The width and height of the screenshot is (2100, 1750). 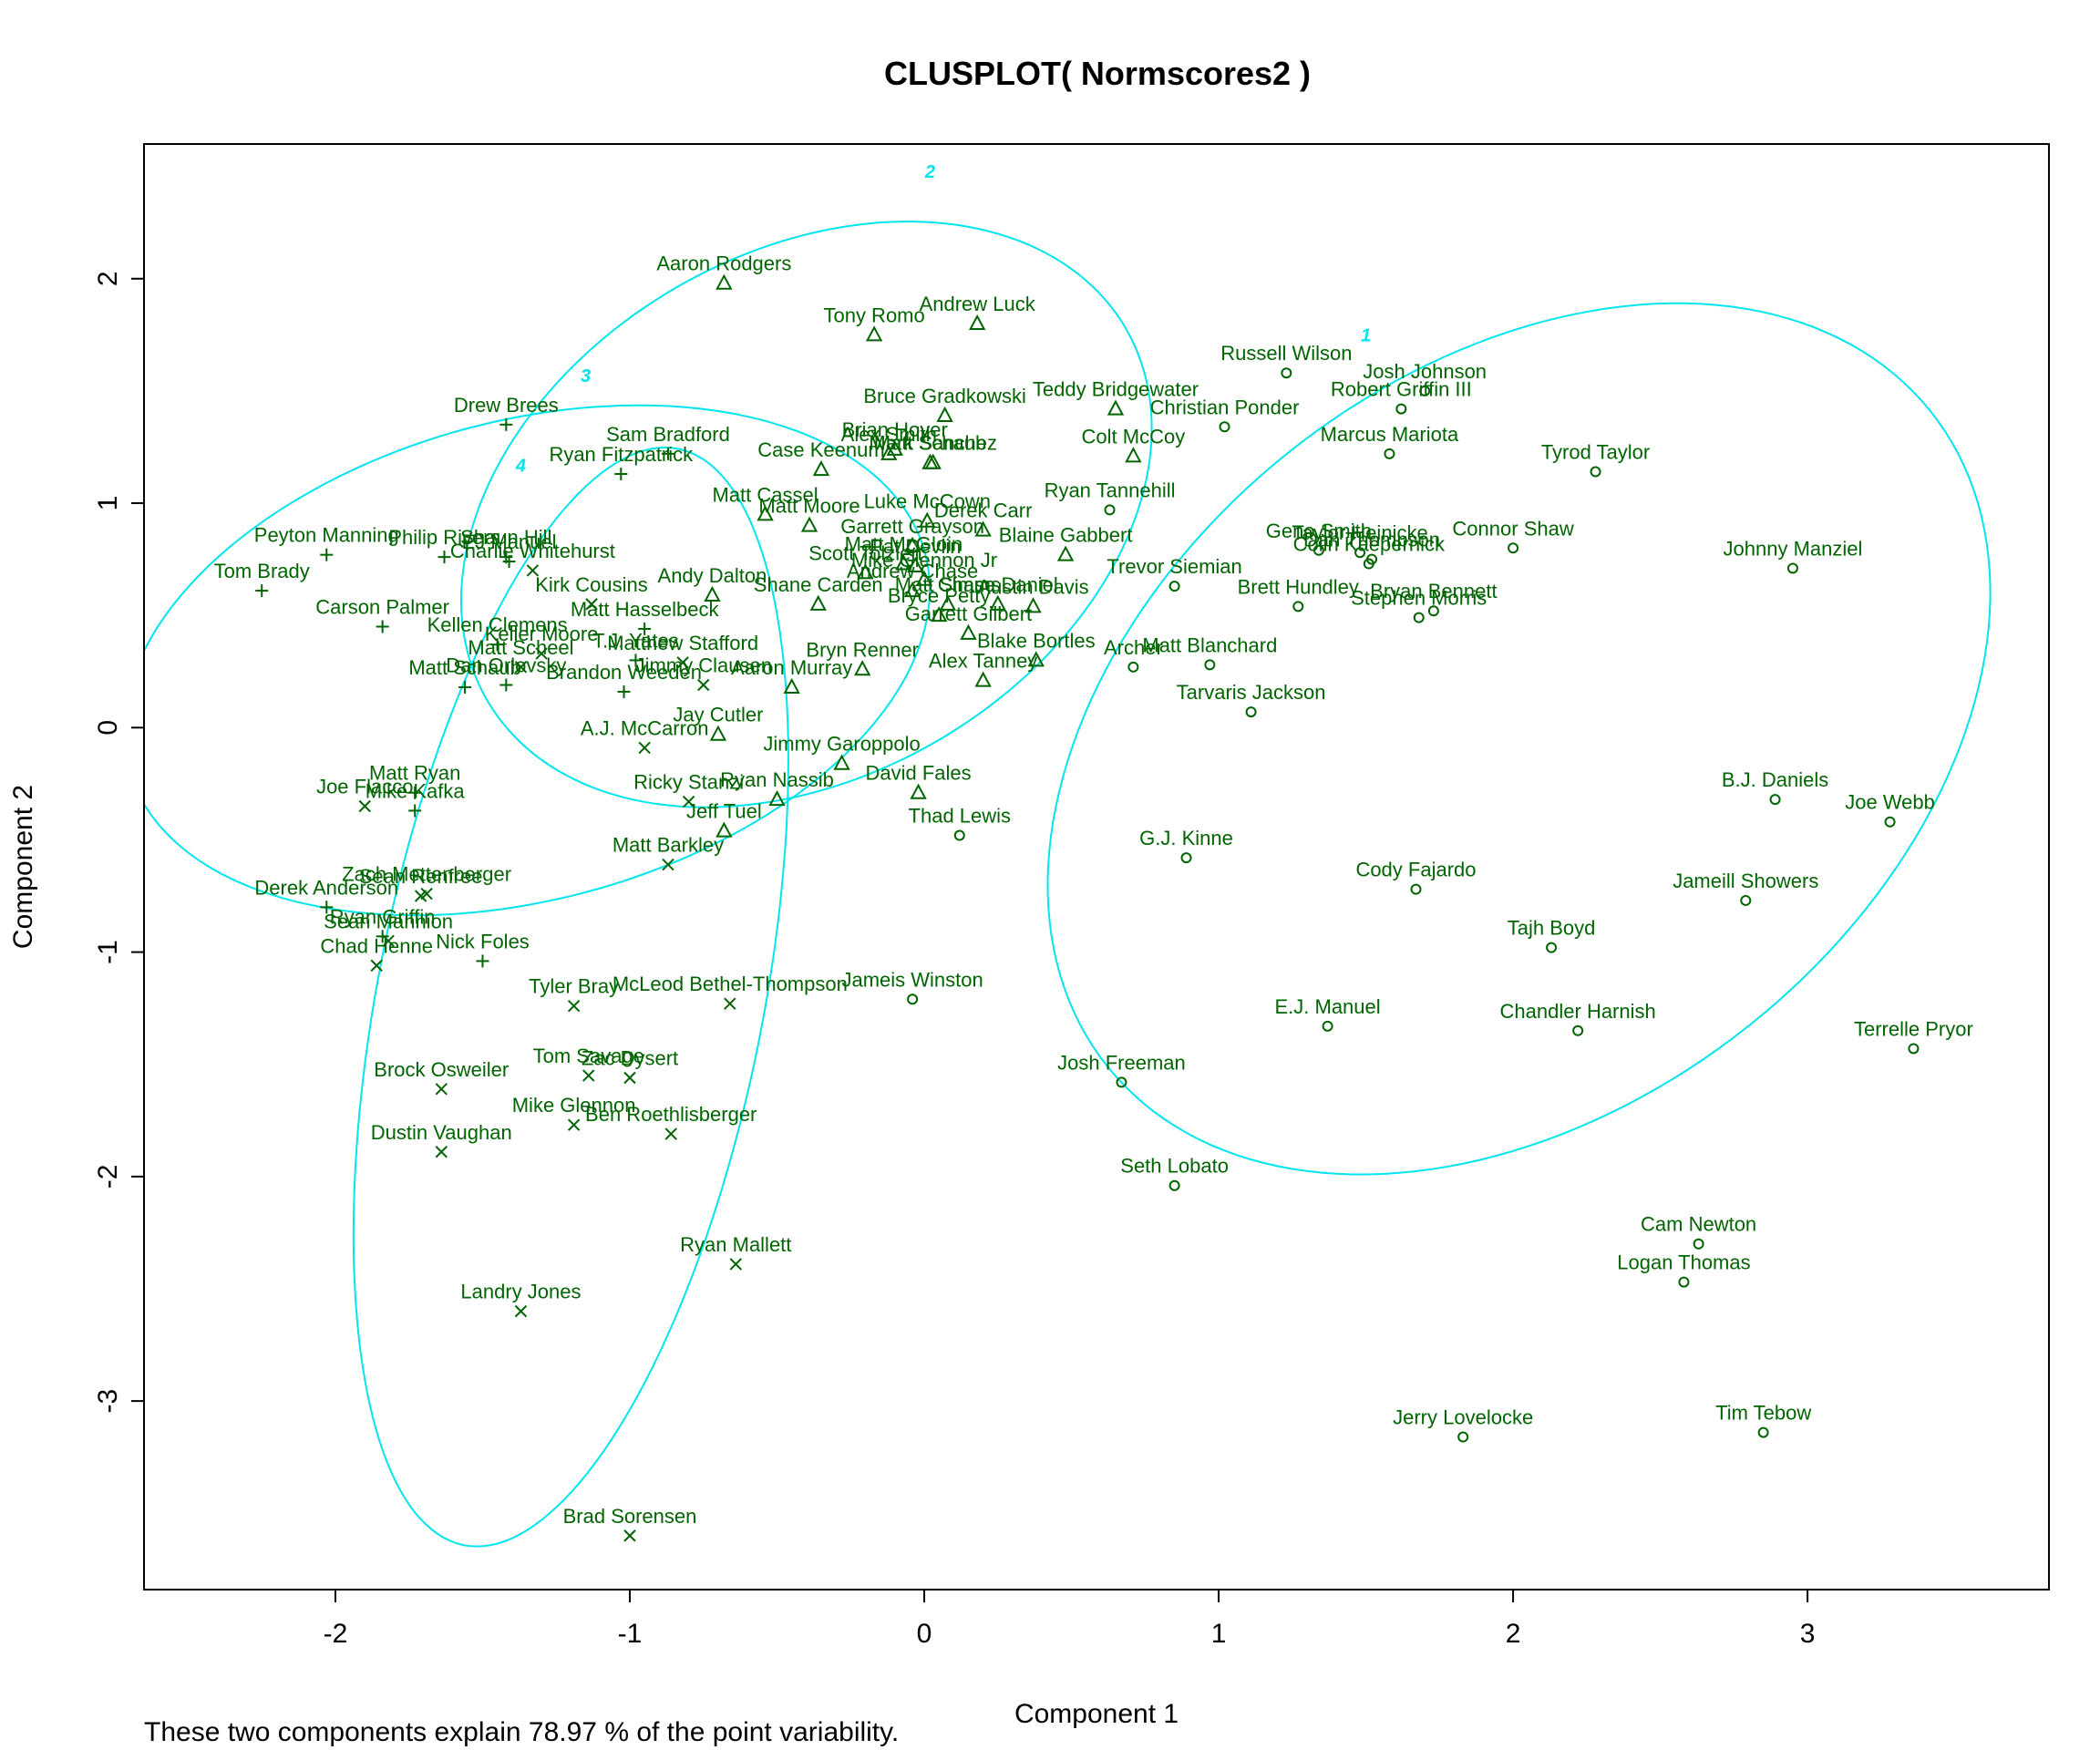 I want to click on point-label: A.J. McCarron, so click(x=645, y=727).